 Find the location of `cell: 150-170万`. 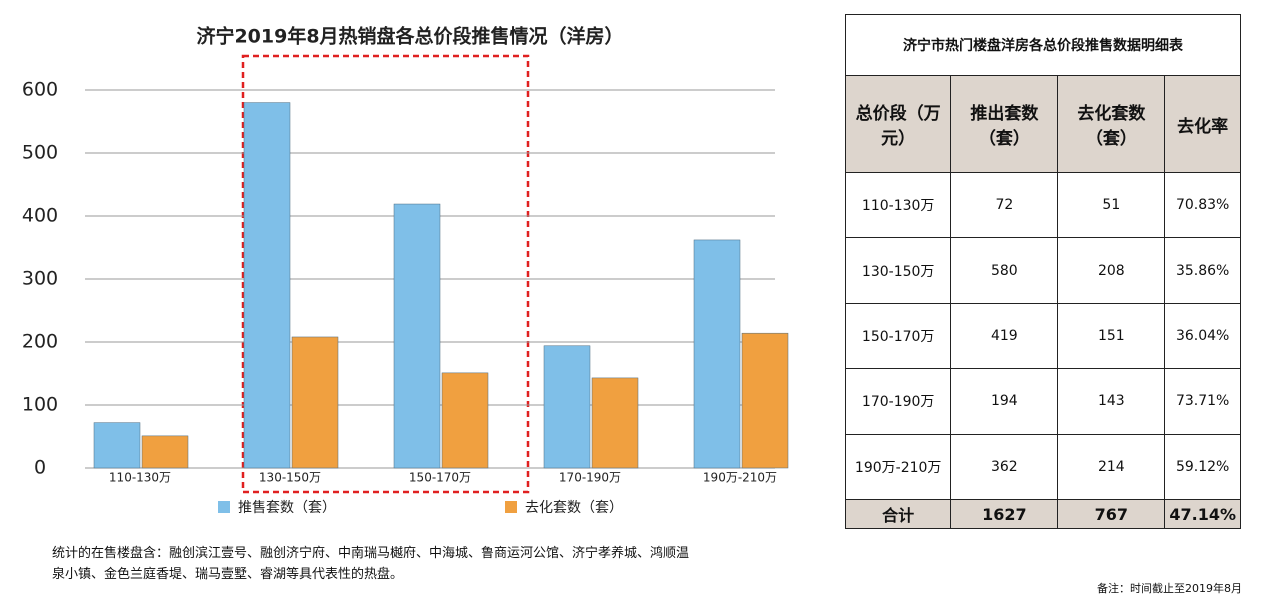

cell: 150-170万 is located at coordinates (898, 336).